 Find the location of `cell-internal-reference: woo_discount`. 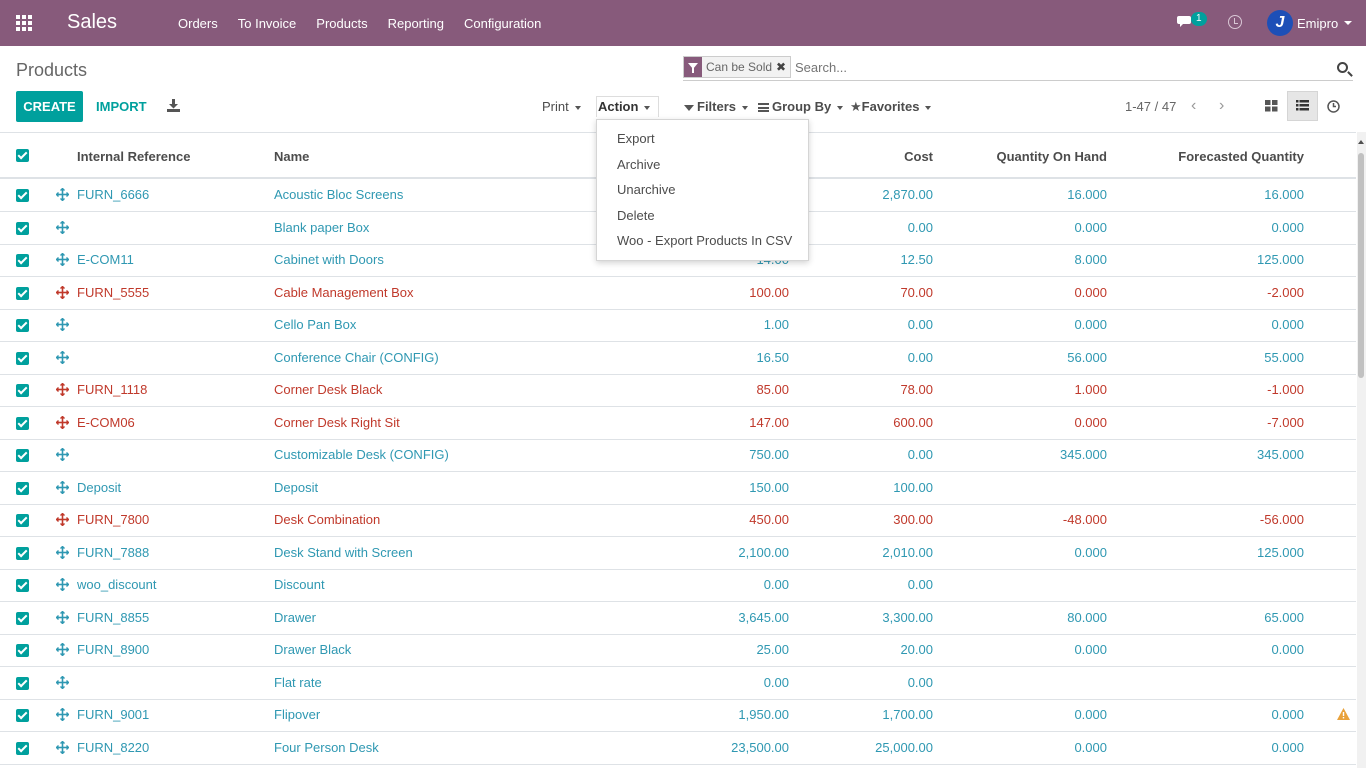

cell-internal-reference: woo_discount is located at coordinates (117, 584).